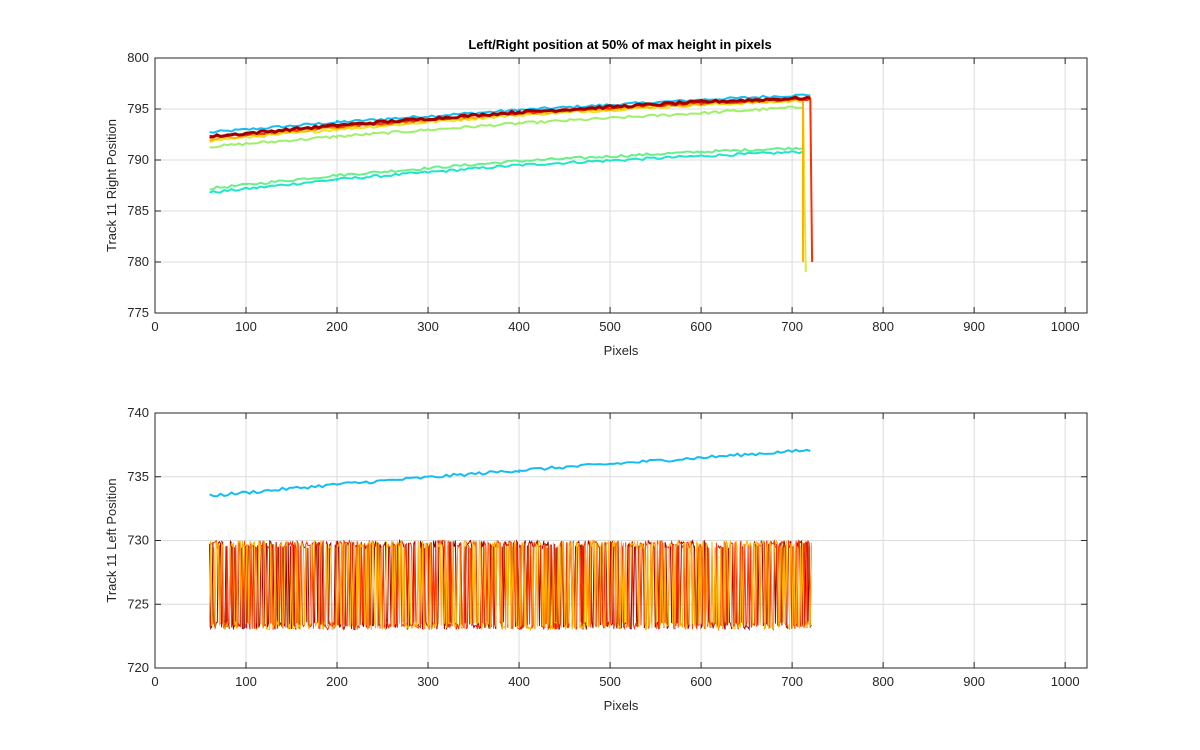  Describe the element at coordinates (138, 108) in the screenshot. I see `y-tick-label: 795` at that location.